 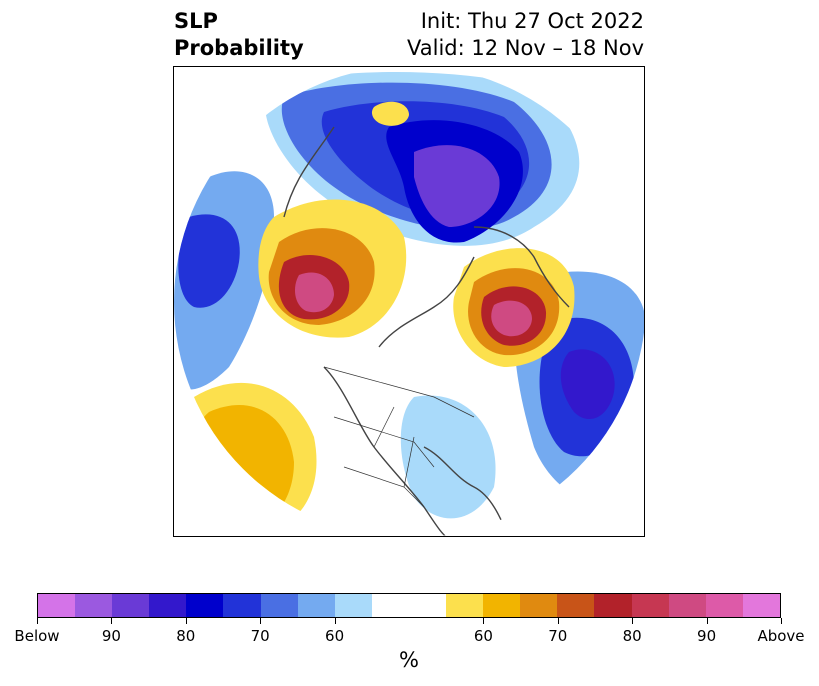 What do you see at coordinates (781, 636) in the screenshot?
I see `colorbar-tick-label: Above` at bounding box center [781, 636].